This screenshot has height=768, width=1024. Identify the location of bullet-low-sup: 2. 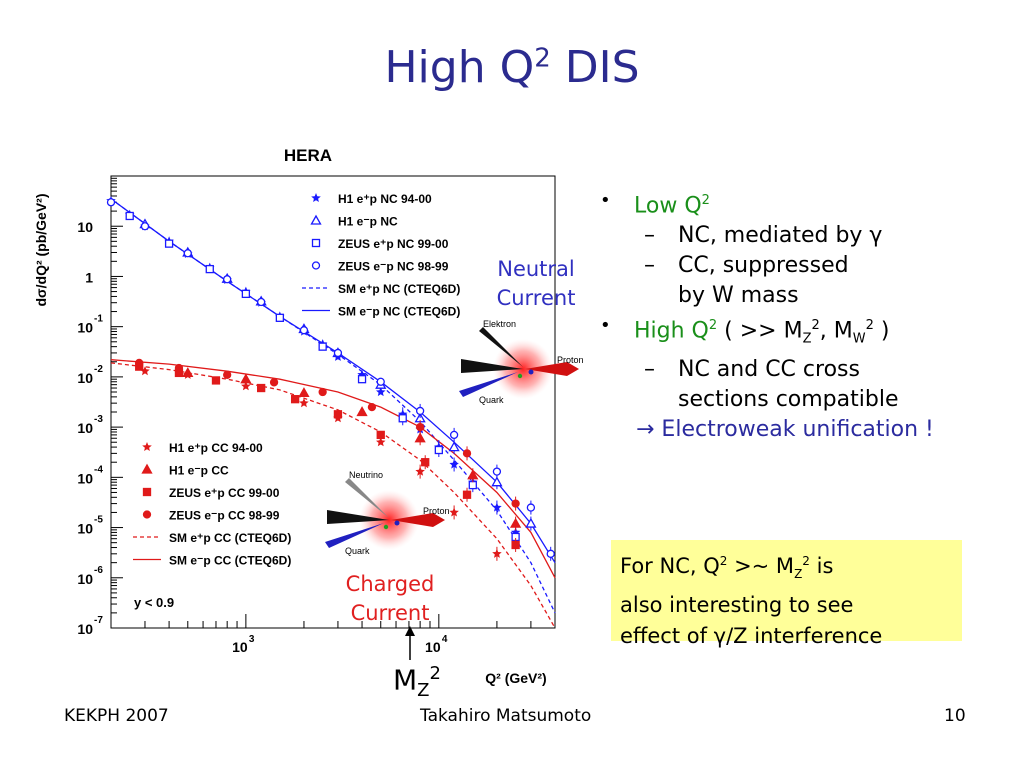
(705, 200).